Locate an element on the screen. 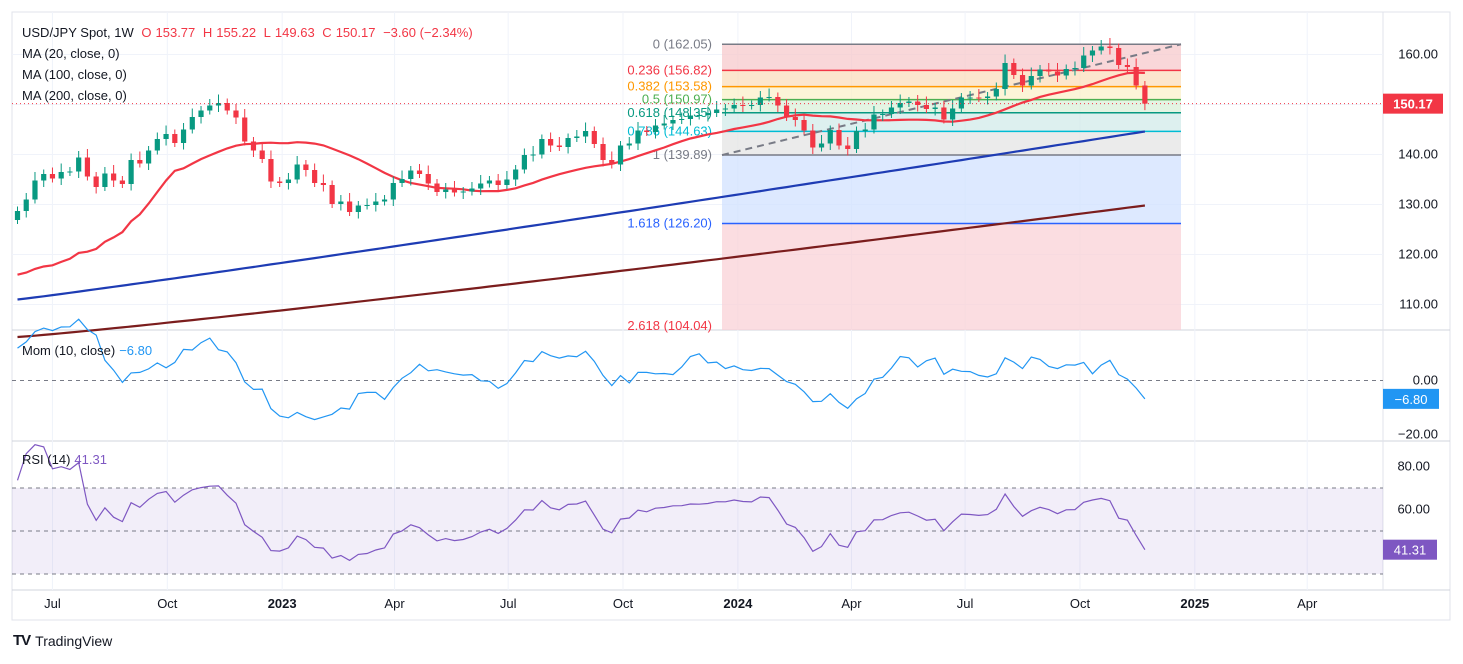  fib-level-label: 0.236 (156.82) is located at coordinates (669, 69).